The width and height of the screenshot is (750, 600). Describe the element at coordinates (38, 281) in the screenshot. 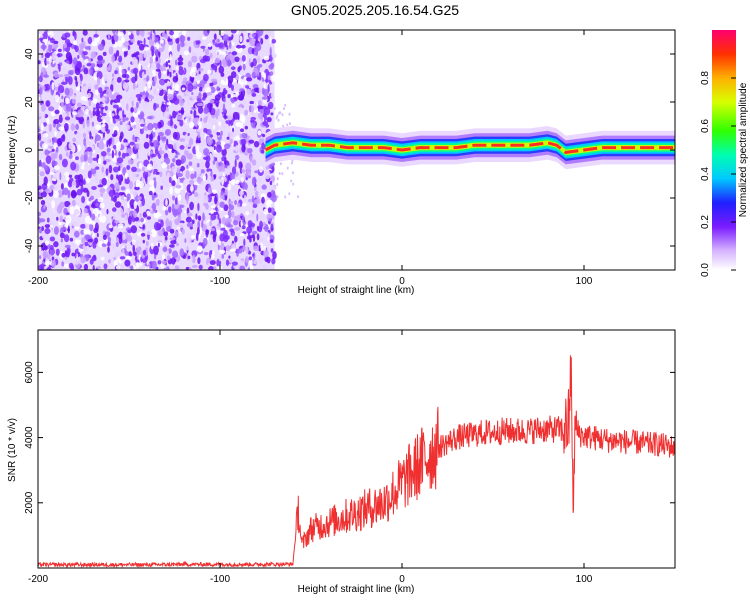

I see `spectrogram-xtick-label-0: -200` at that location.